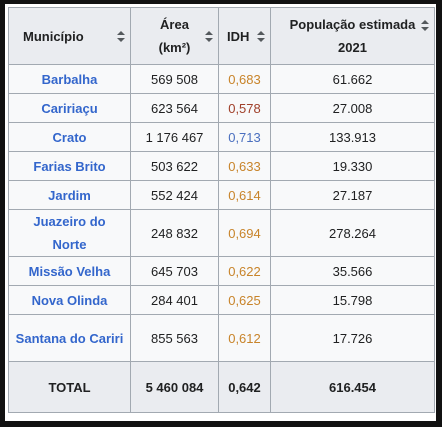  I want to click on column-header-municipio: Município, so click(69, 36).